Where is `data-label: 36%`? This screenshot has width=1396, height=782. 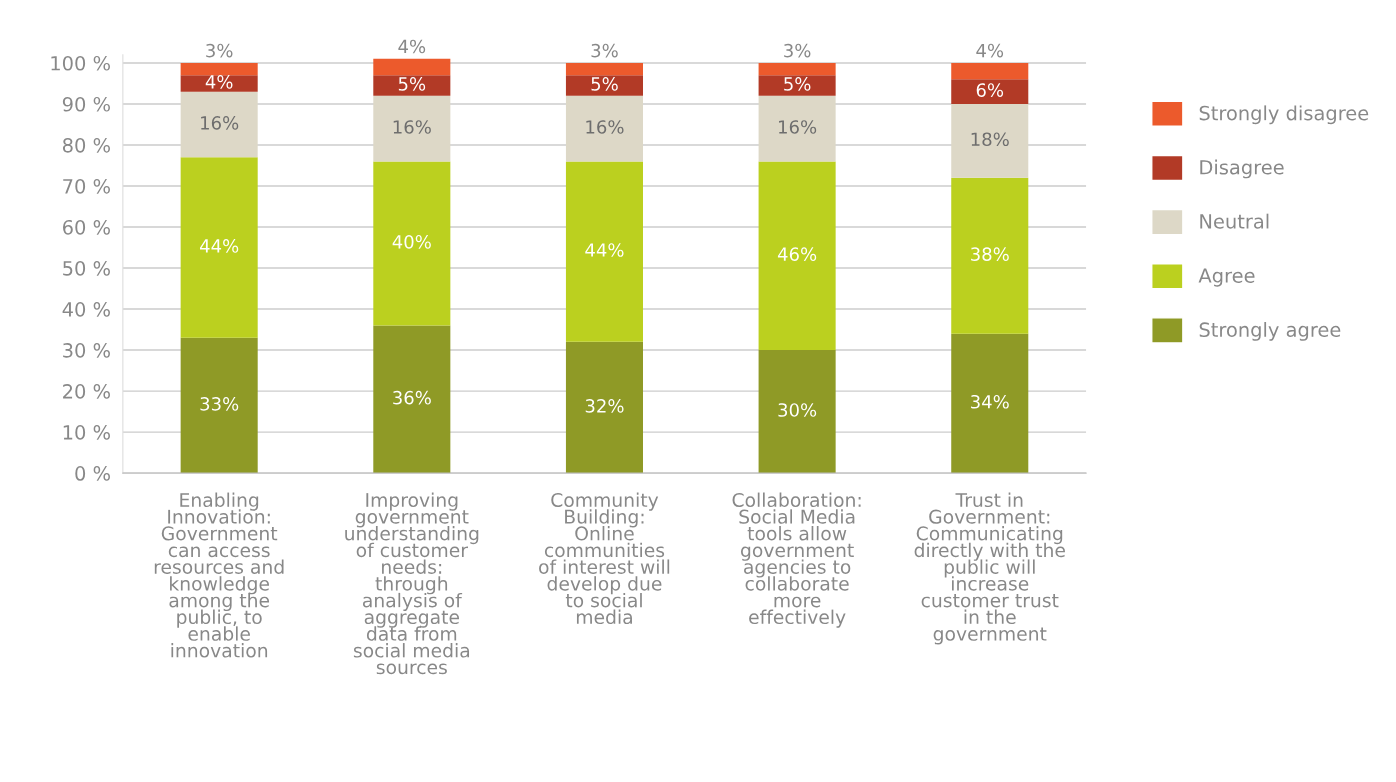
data-label: 36% is located at coordinates (412, 397).